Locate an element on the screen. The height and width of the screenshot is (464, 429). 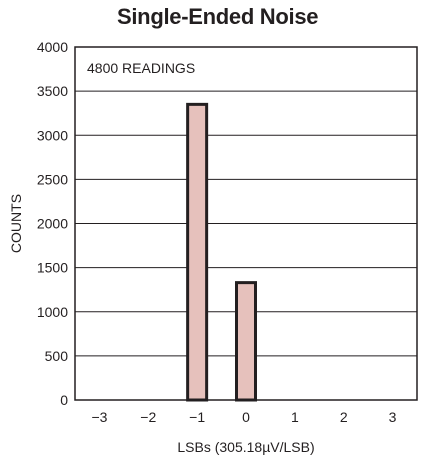
y-tick-label: 2500 is located at coordinates (52, 179).